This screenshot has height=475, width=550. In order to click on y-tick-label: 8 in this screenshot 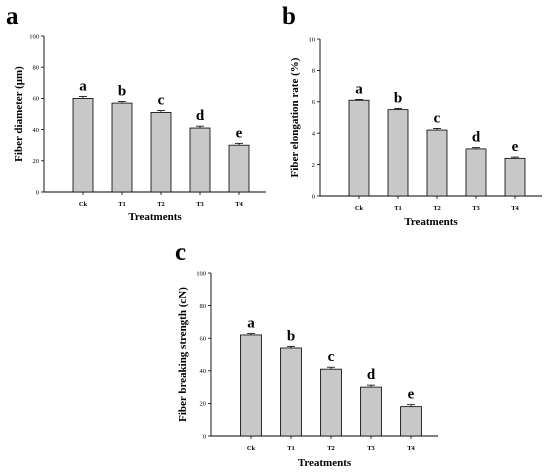, I will do `click(313, 71)`.